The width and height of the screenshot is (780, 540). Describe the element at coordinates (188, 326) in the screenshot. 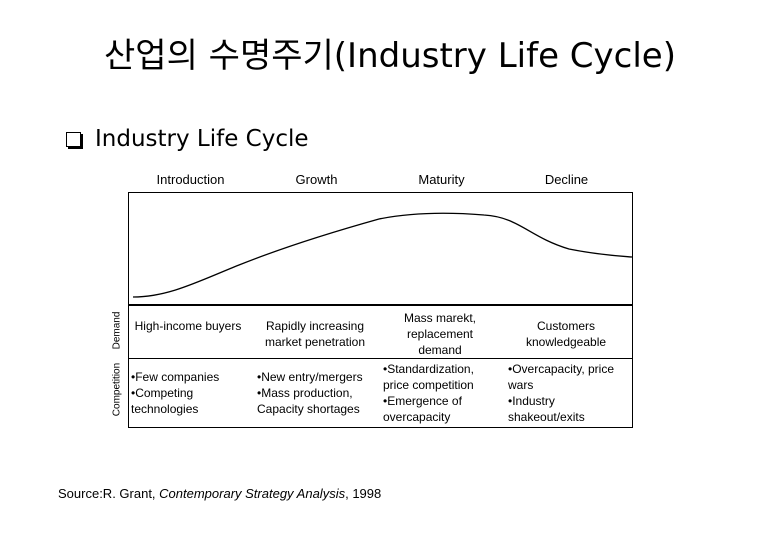

I see `demand-introduction: High-income buyers` at that location.